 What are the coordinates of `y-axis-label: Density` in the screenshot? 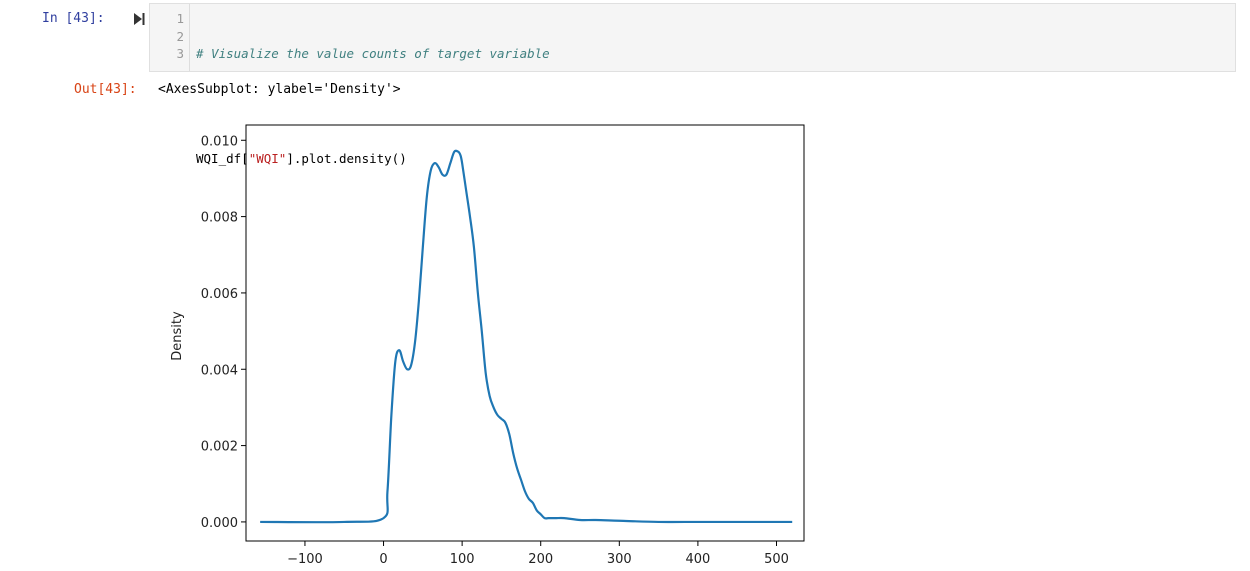 It's located at (177, 336).